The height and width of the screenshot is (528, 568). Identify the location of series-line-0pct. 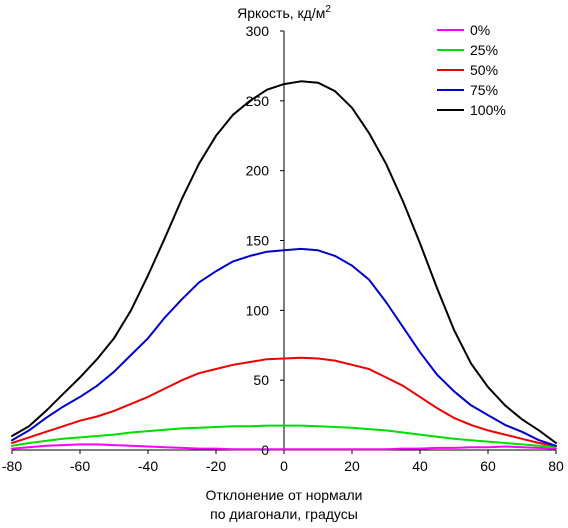
(284, 447).